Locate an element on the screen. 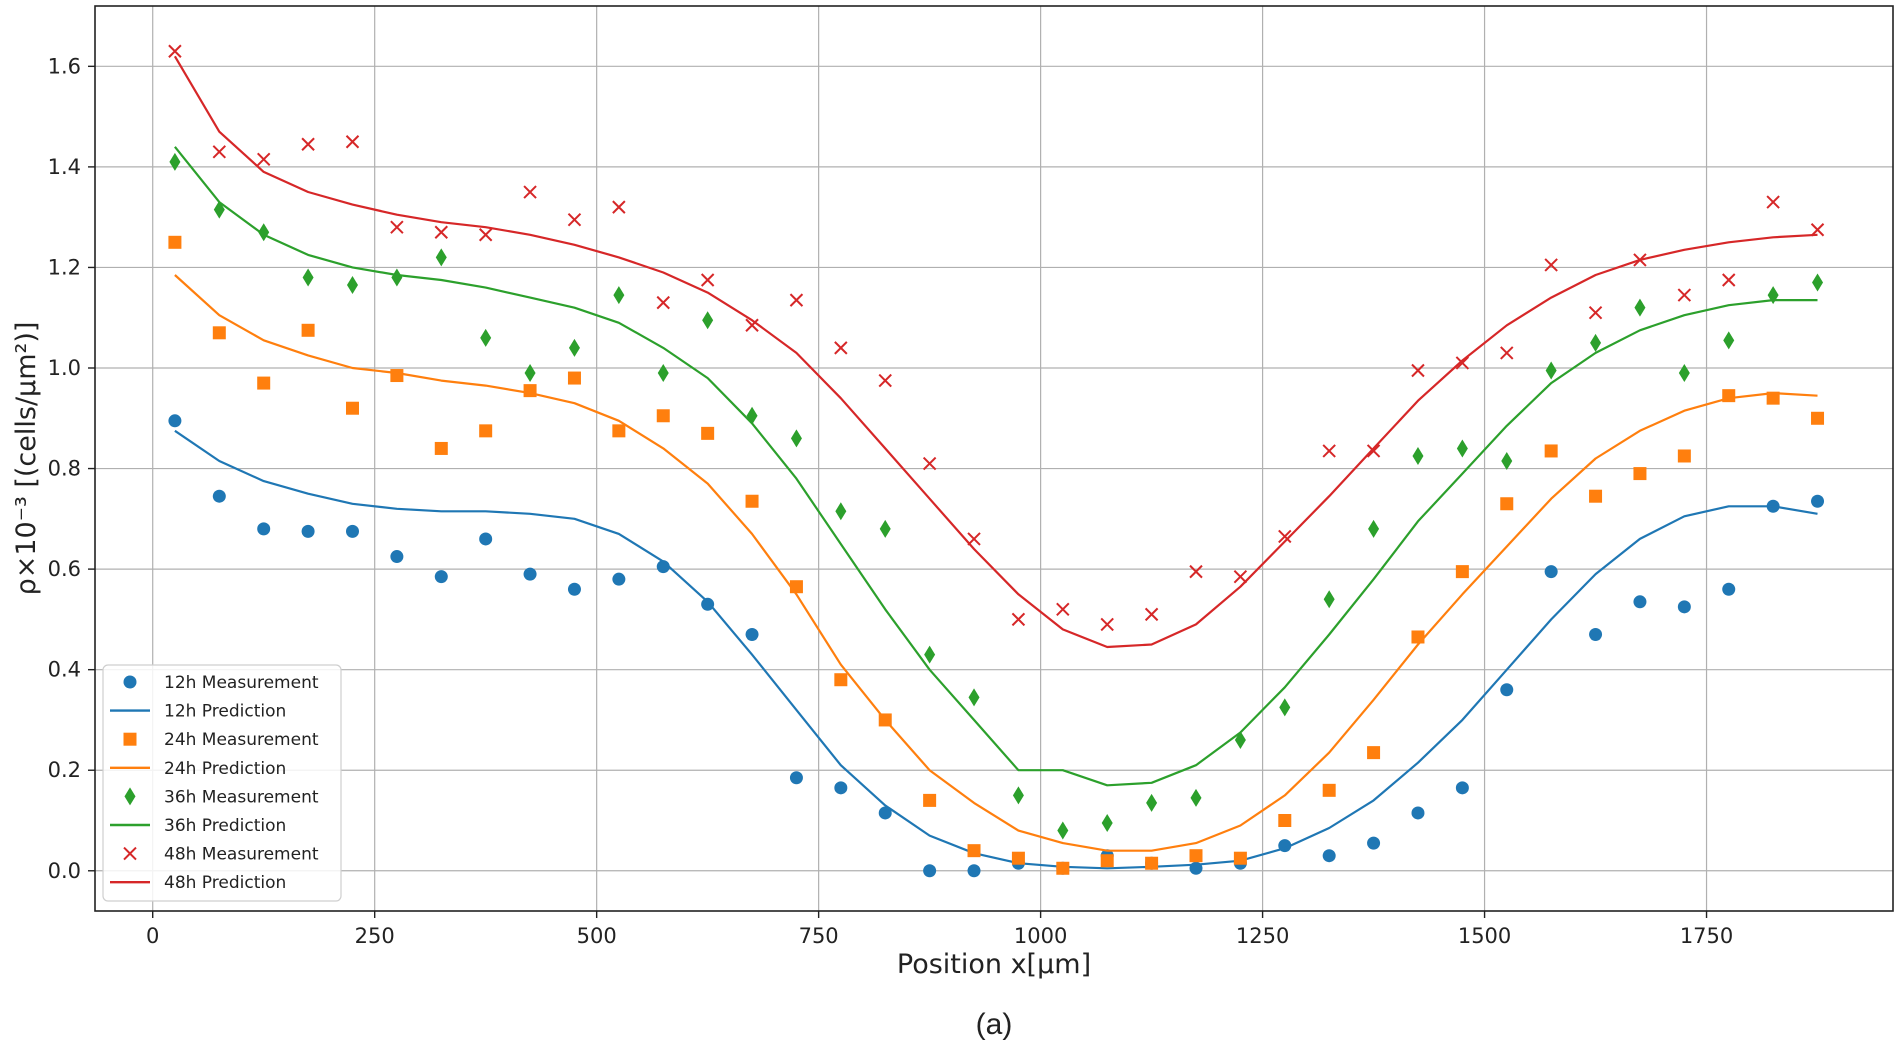 The image size is (1902, 1050). legend-box is located at coordinates (222, 783).